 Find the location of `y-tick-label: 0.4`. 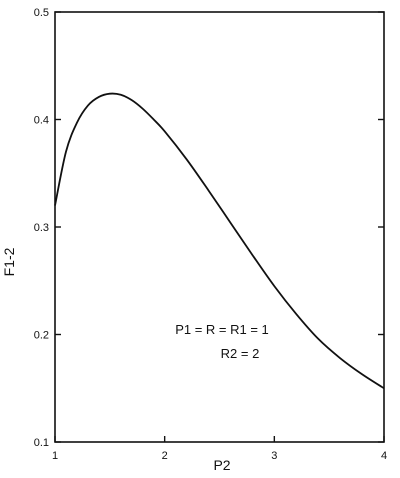

y-tick-label: 0.4 is located at coordinates (41, 121).